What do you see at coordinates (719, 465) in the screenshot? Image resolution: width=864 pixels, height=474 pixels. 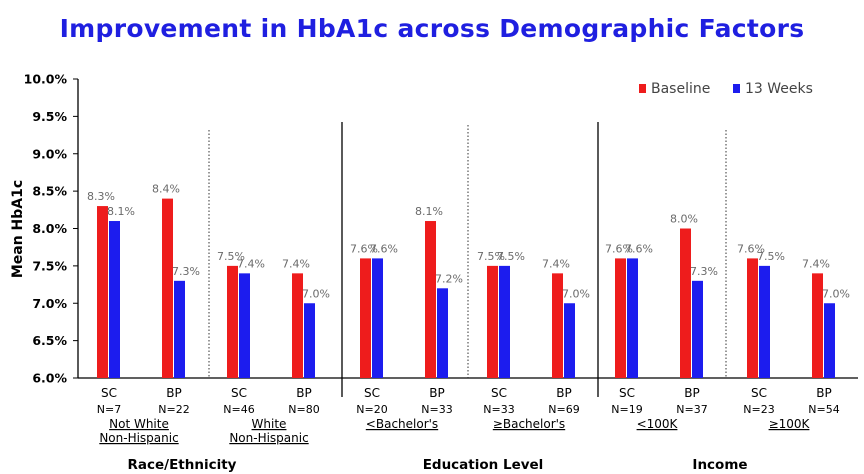 I see `category-label: Income` at bounding box center [719, 465].